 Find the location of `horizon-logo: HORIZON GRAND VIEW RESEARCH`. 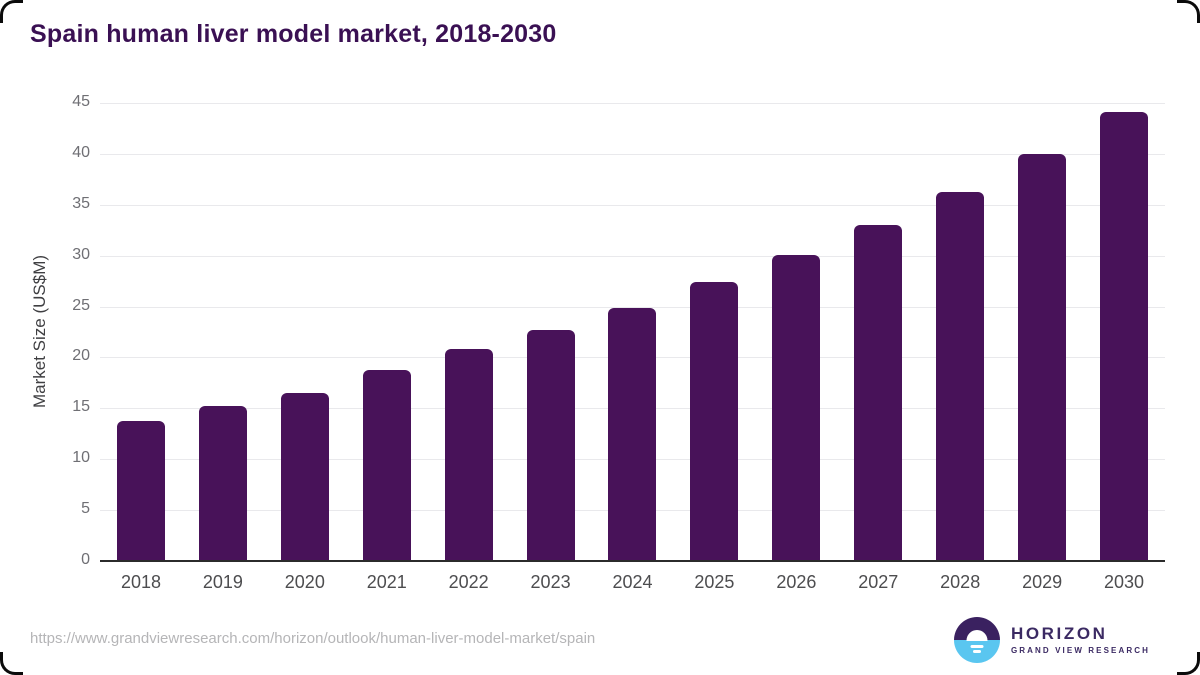

horizon-logo: HORIZON GRAND VIEW RESEARCH is located at coordinates (1051, 640).